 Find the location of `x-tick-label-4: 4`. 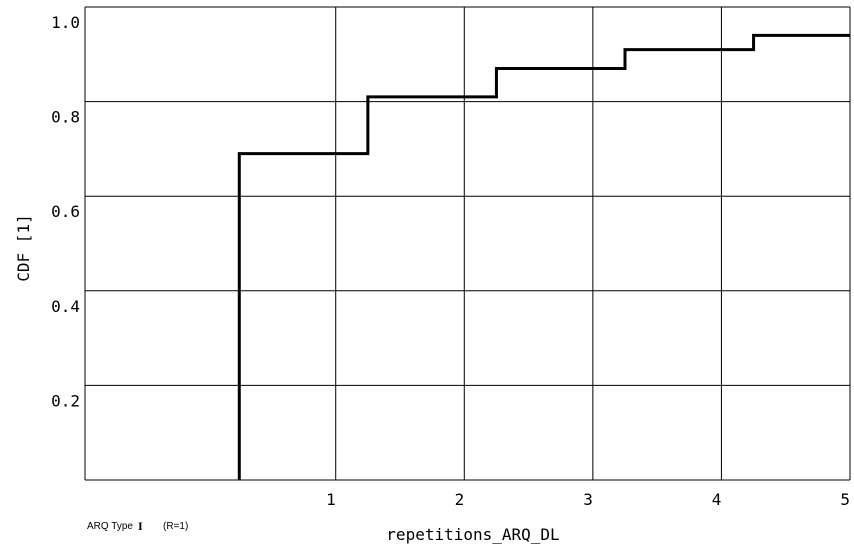

x-tick-label-4: 4 is located at coordinates (717, 499).